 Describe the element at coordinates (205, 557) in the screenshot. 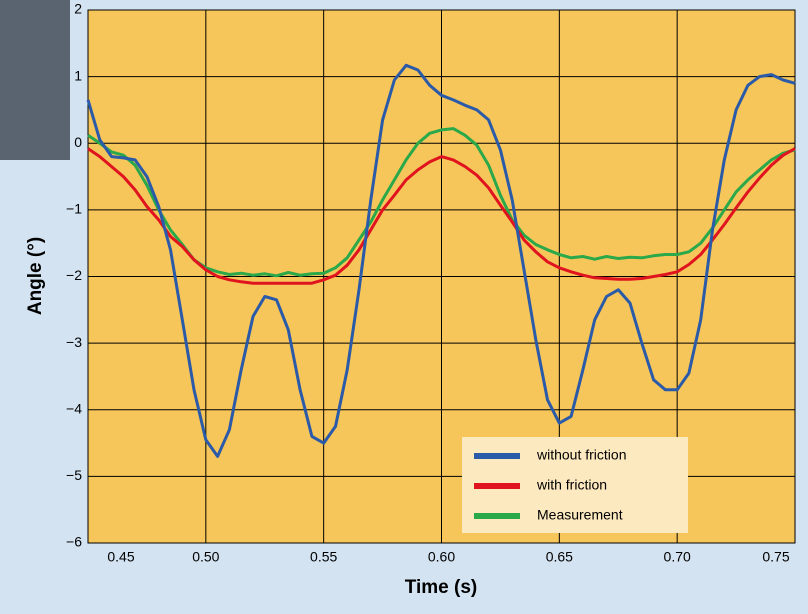

I see `x-tick-label: 0.50` at that location.